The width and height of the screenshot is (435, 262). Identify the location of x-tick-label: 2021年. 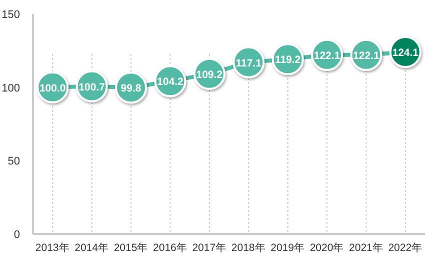
(366, 248).